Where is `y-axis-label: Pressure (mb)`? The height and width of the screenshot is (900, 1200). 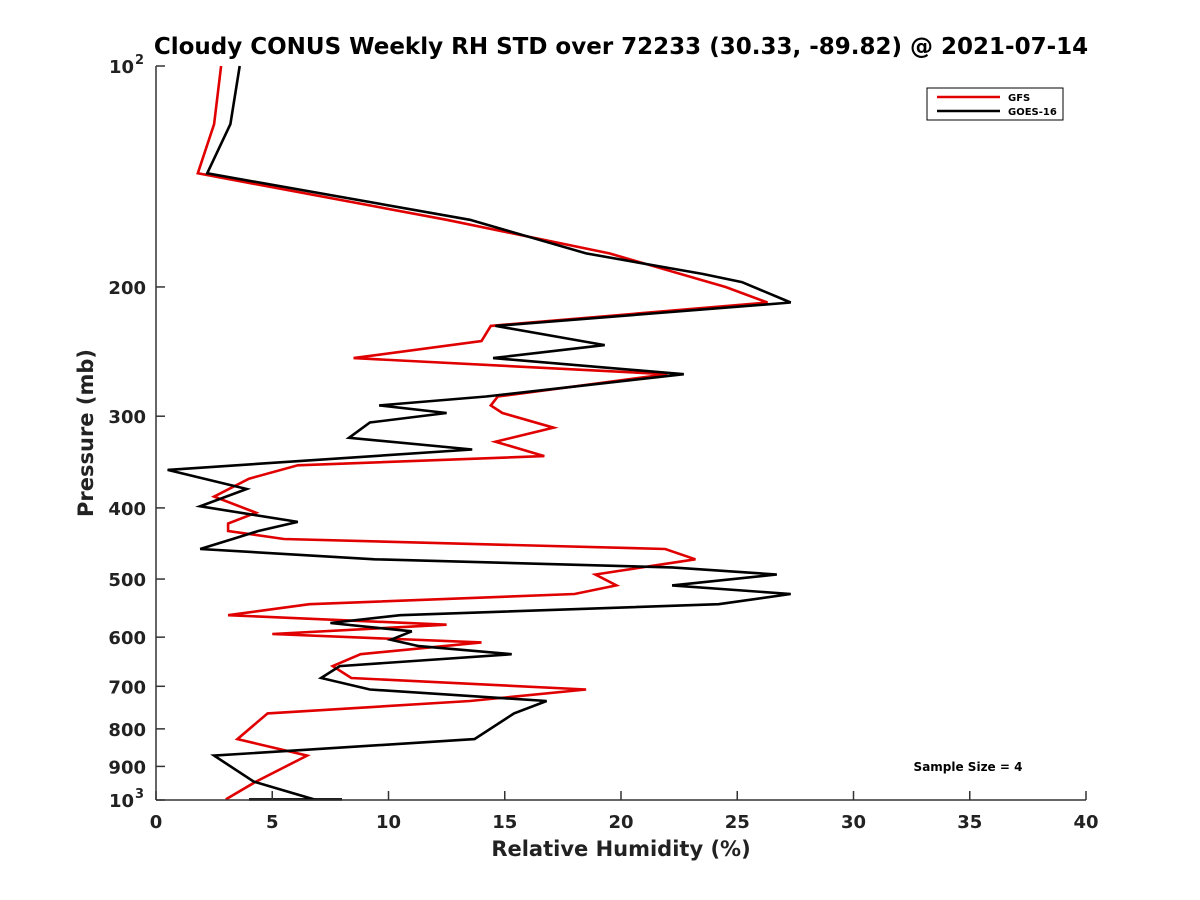 y-axis-label: Pressure (mb) is located at coordinates (86, 433).